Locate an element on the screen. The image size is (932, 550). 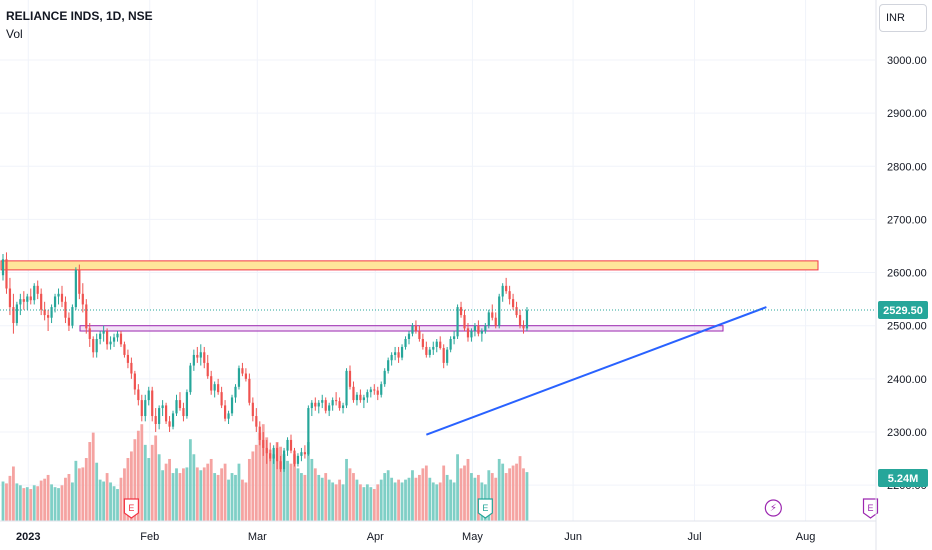
x-tick-label: Jun is located at coordinates (573, 537).